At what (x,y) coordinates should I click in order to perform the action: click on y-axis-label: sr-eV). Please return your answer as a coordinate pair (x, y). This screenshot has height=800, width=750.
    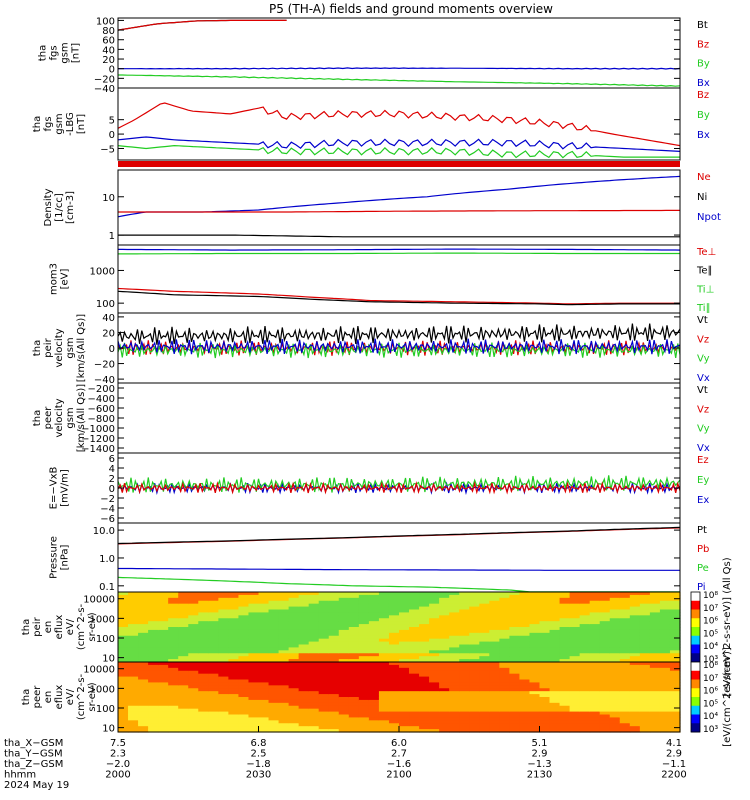
    Looking at the image, I should click on (92, 626).